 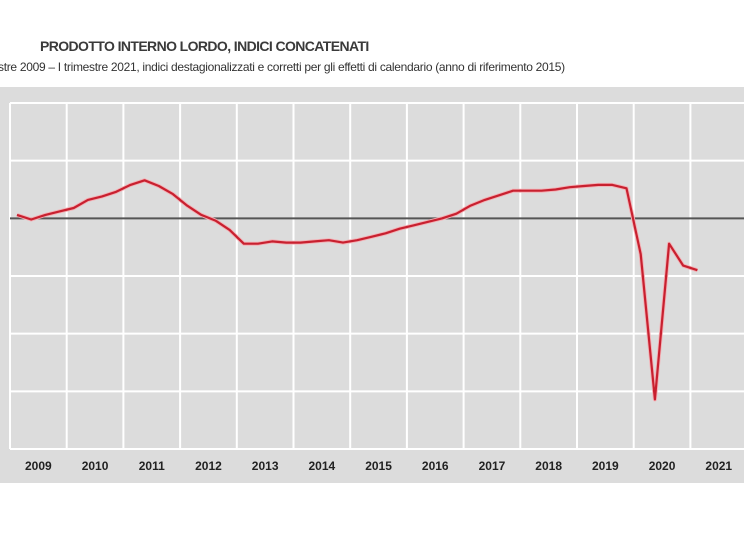 What do you see at coordinates (95, 466) in the screenshot?
I see `x-tick-label: 2010` at bounding box center [95, 466].